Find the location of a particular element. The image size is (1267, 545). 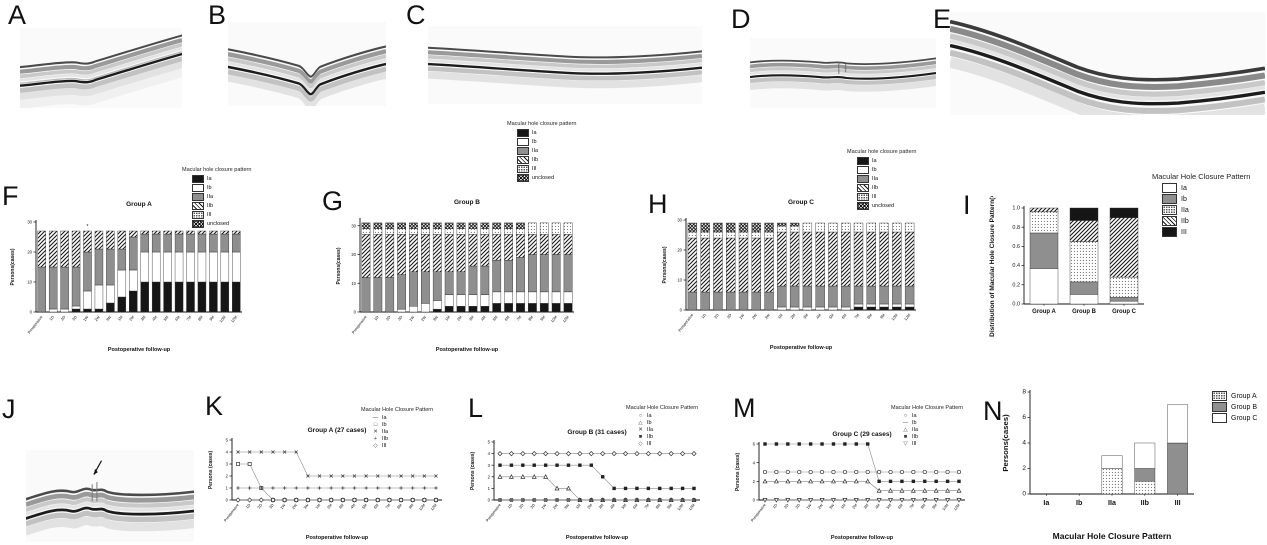

legend-item: Group B is located at coordinates (1234, 407).